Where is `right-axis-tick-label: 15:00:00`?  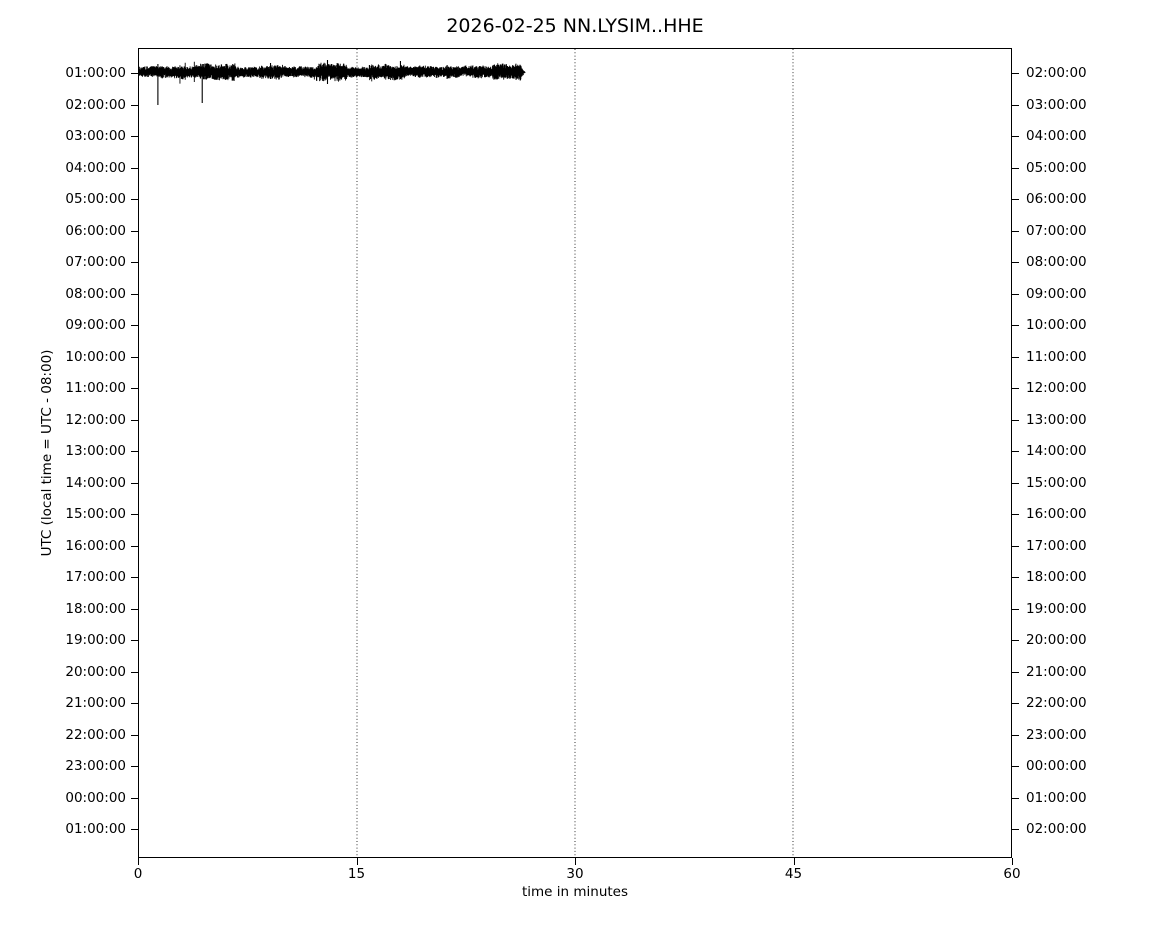 right-axis-tick-label: 15:00:00 is located at coordinates (1056, 482).